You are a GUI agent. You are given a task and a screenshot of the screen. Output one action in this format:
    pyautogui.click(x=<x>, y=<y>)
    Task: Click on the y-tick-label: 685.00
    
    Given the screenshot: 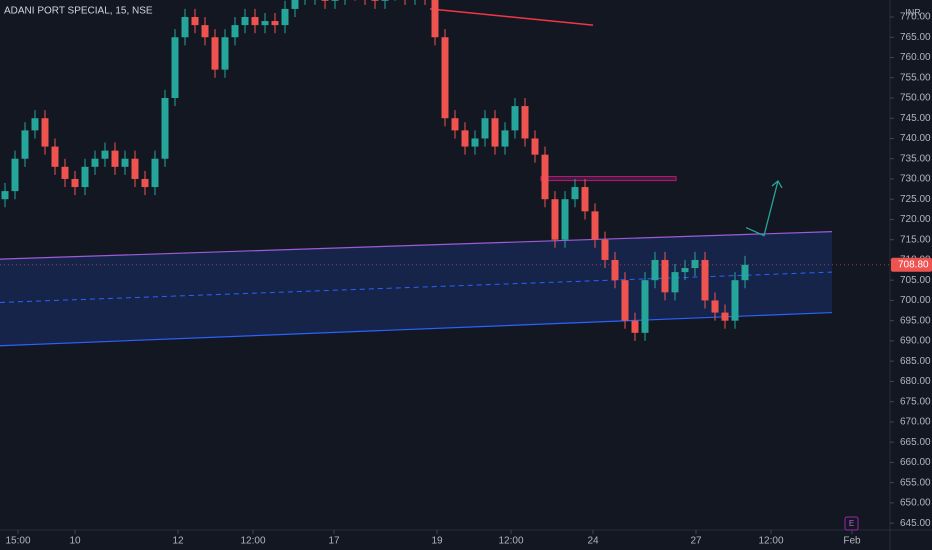 What is the action you would take?
    pyautogui.click(x=915, y=361)
    